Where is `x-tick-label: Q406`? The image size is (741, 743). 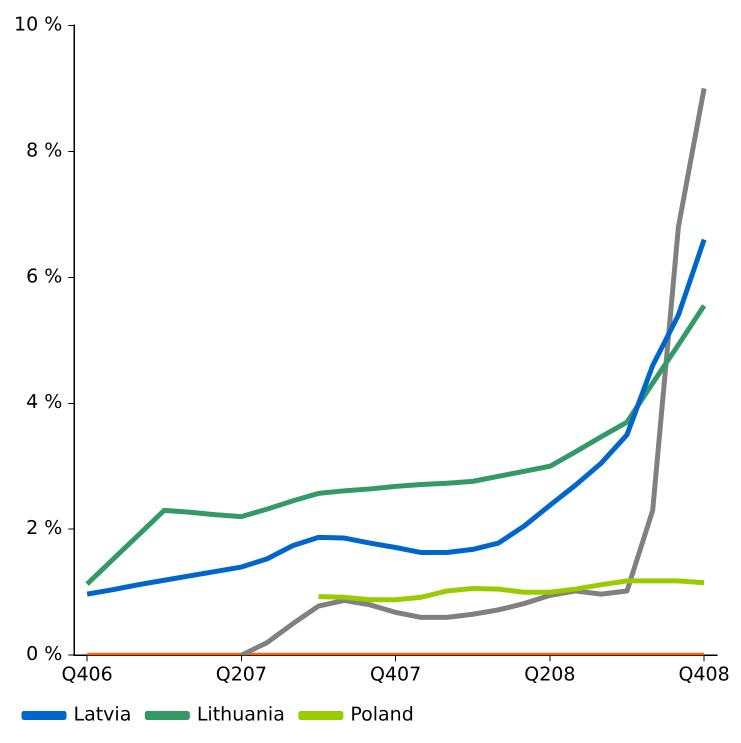
x-tick-label: Q406 is located at coordinates (87, 675).